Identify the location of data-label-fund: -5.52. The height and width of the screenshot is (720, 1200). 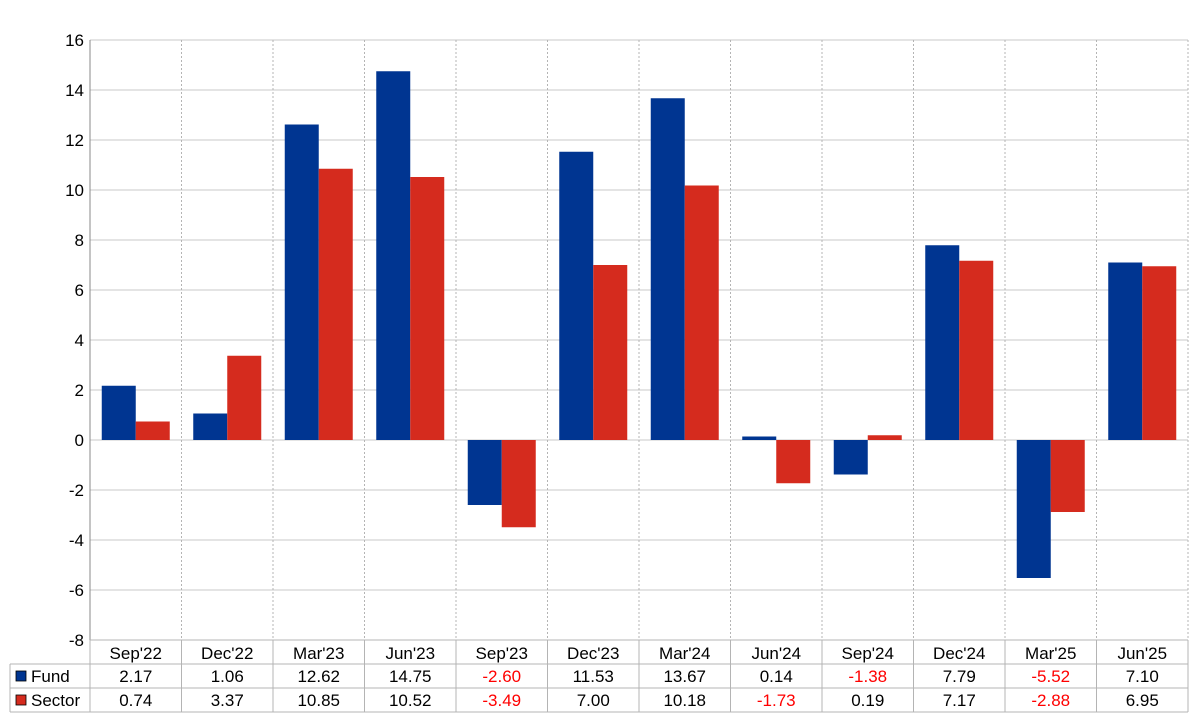
(1050, 676).